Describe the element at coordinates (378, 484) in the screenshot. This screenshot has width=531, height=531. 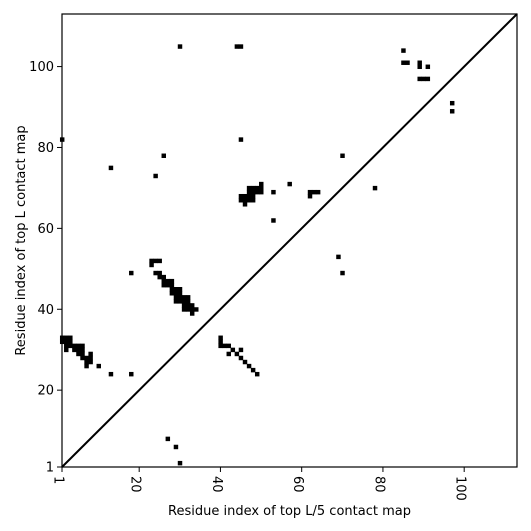
I see `x-tick-label: 80` at that location.